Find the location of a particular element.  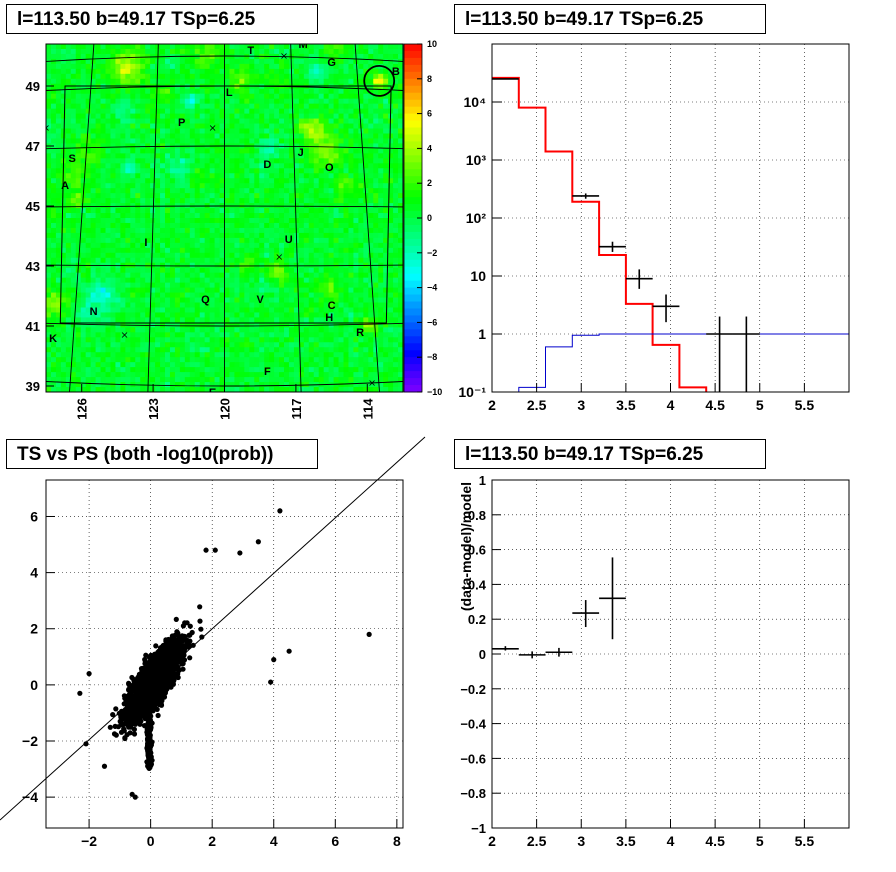

model-total-line is located at coordinates (600, 234).